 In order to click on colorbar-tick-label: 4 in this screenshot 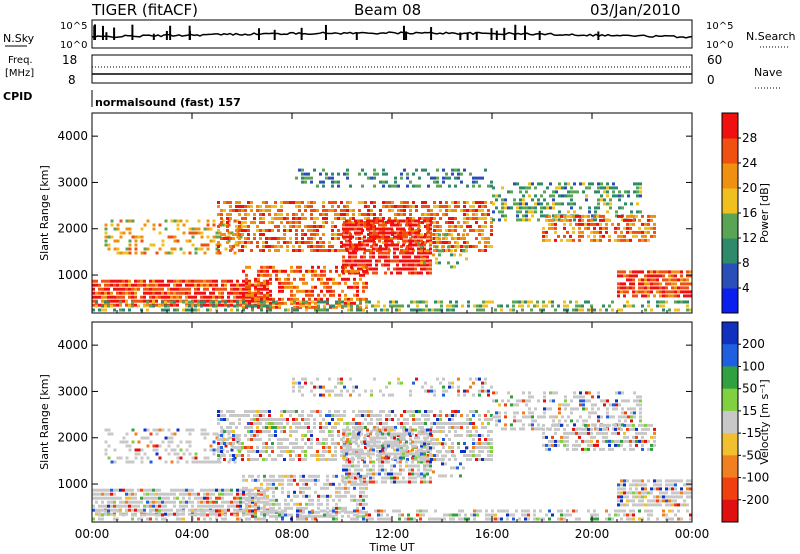, I will do `click(746, 288)`.